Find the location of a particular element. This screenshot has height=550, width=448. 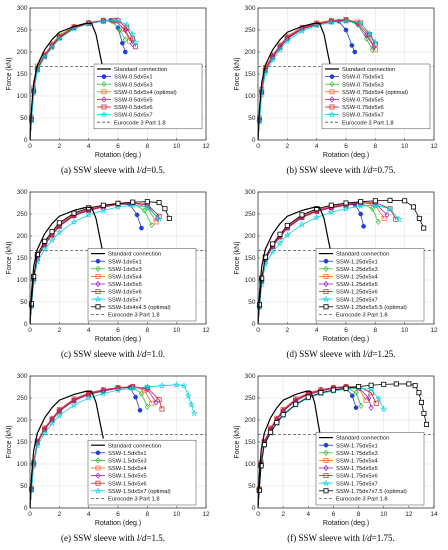

legend-label: SSW-0.75dx5x4 (optimal) is located at coordinates (375, 93).